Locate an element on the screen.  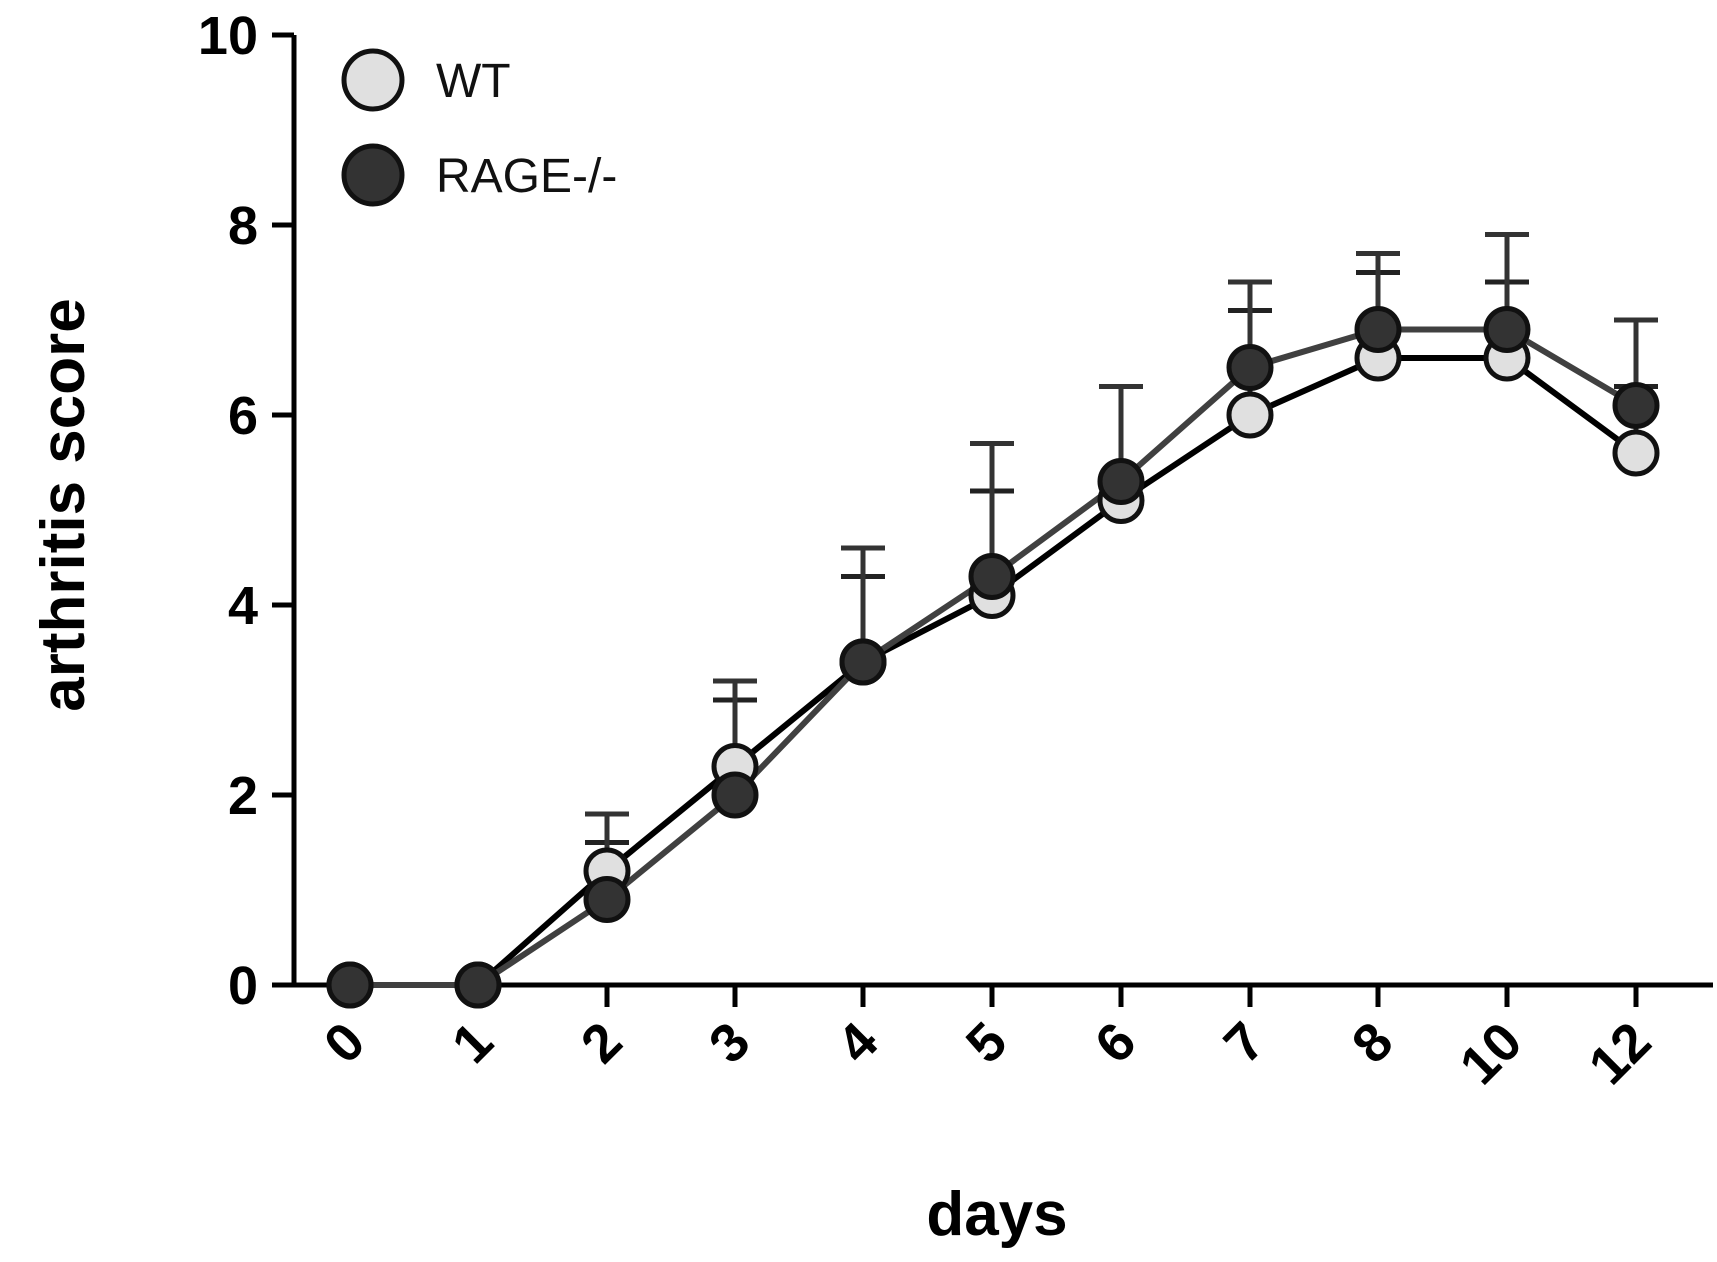
x-tick-label: 7 is located at coordinates (1245, 1043).